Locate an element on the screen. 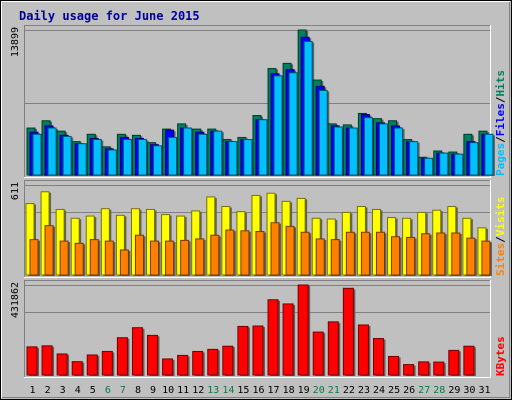  bar-pages-day-4-body is located at coordinates (82, 159).